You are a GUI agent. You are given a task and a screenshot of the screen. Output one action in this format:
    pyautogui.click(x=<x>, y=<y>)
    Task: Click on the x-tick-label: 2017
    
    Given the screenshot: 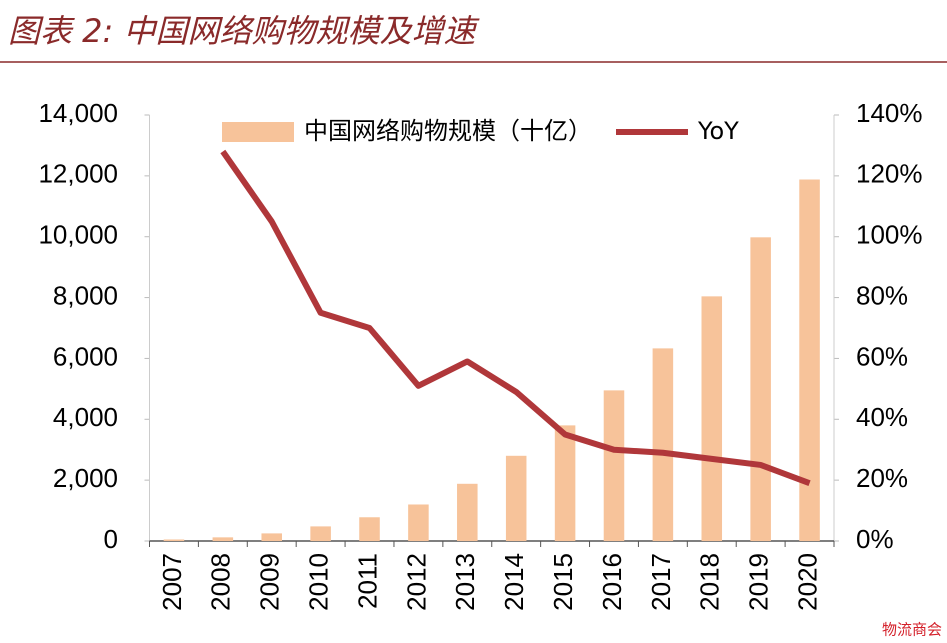 What is the action you would take?
    pyautogui.click(x=661, y=582)
    